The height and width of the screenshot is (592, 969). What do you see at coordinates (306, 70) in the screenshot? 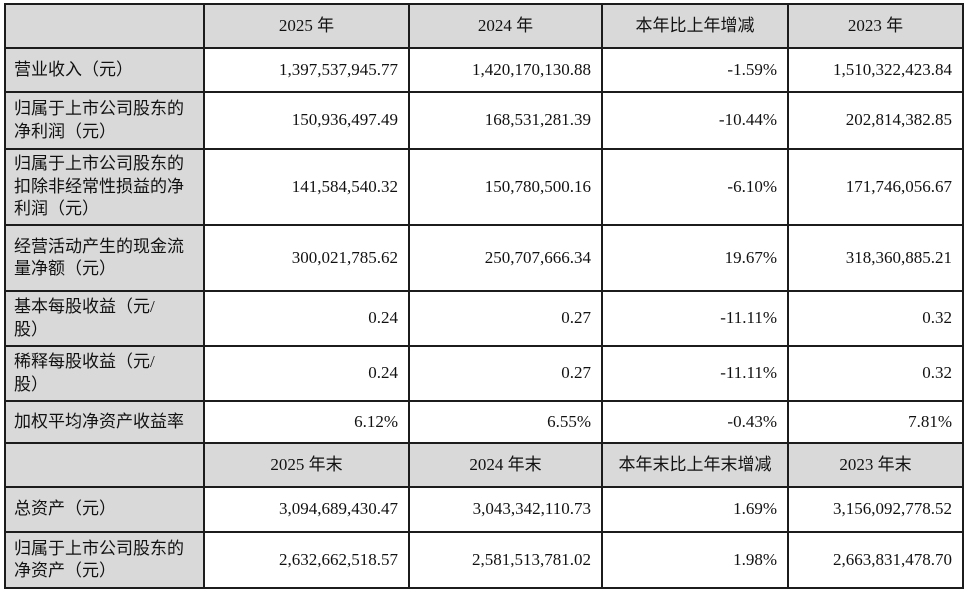
I see `cell-2025: 1,397,537,945.77` at bounding box center [306, 70].